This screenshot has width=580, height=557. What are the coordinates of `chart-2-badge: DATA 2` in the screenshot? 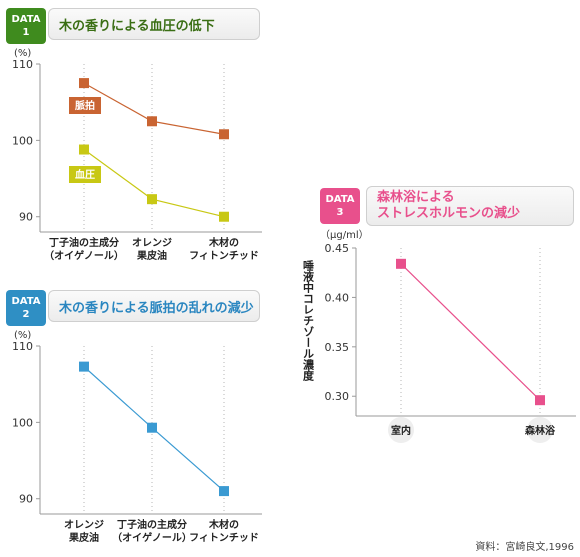 It's located at (26, 308).